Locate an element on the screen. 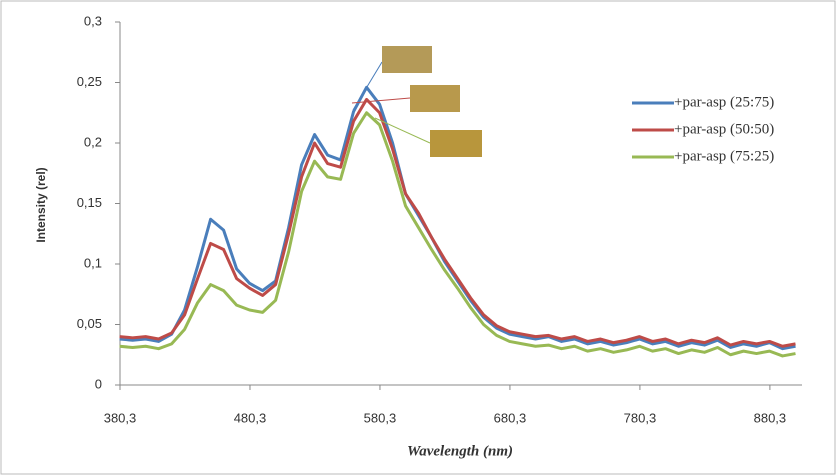  x-tick-label: 780,3 is located at coordinates (640, 417).